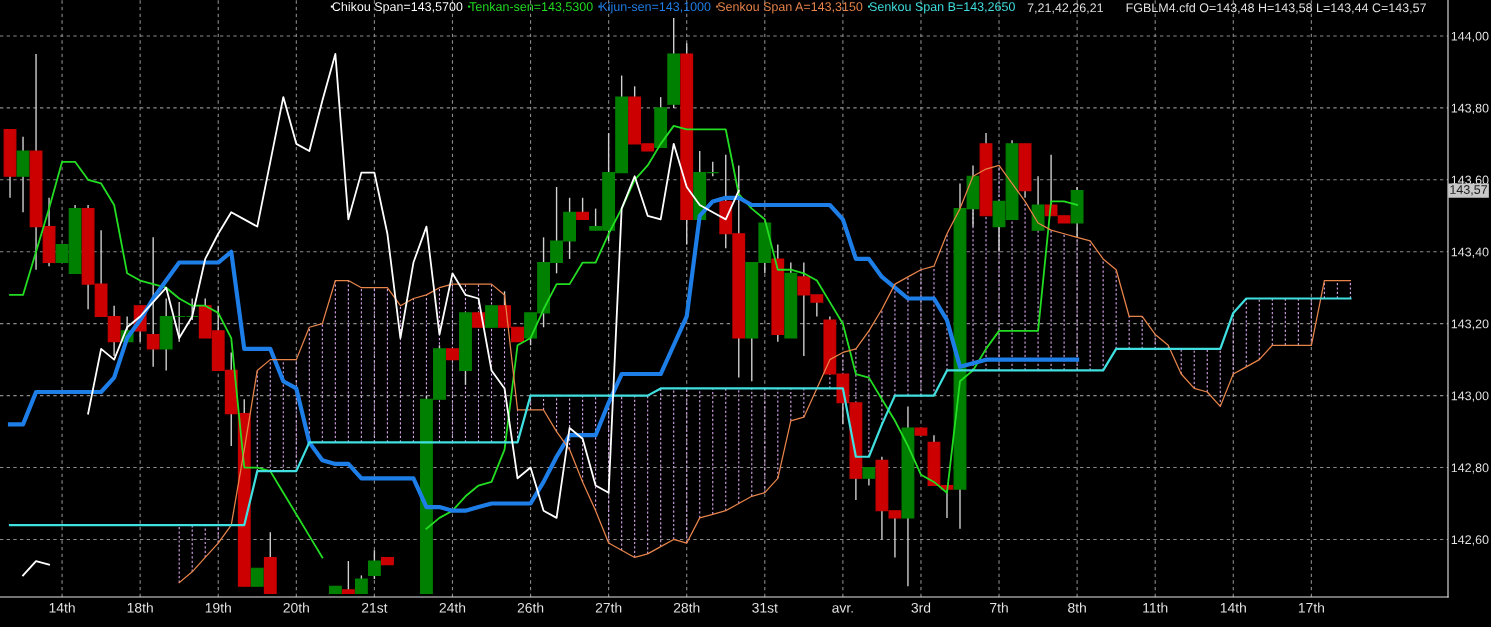  What do you see at coordinates (1470, 180) in the screenshot?
I see `y-tick-label: 143,60` at bounding box center [1470, 180].